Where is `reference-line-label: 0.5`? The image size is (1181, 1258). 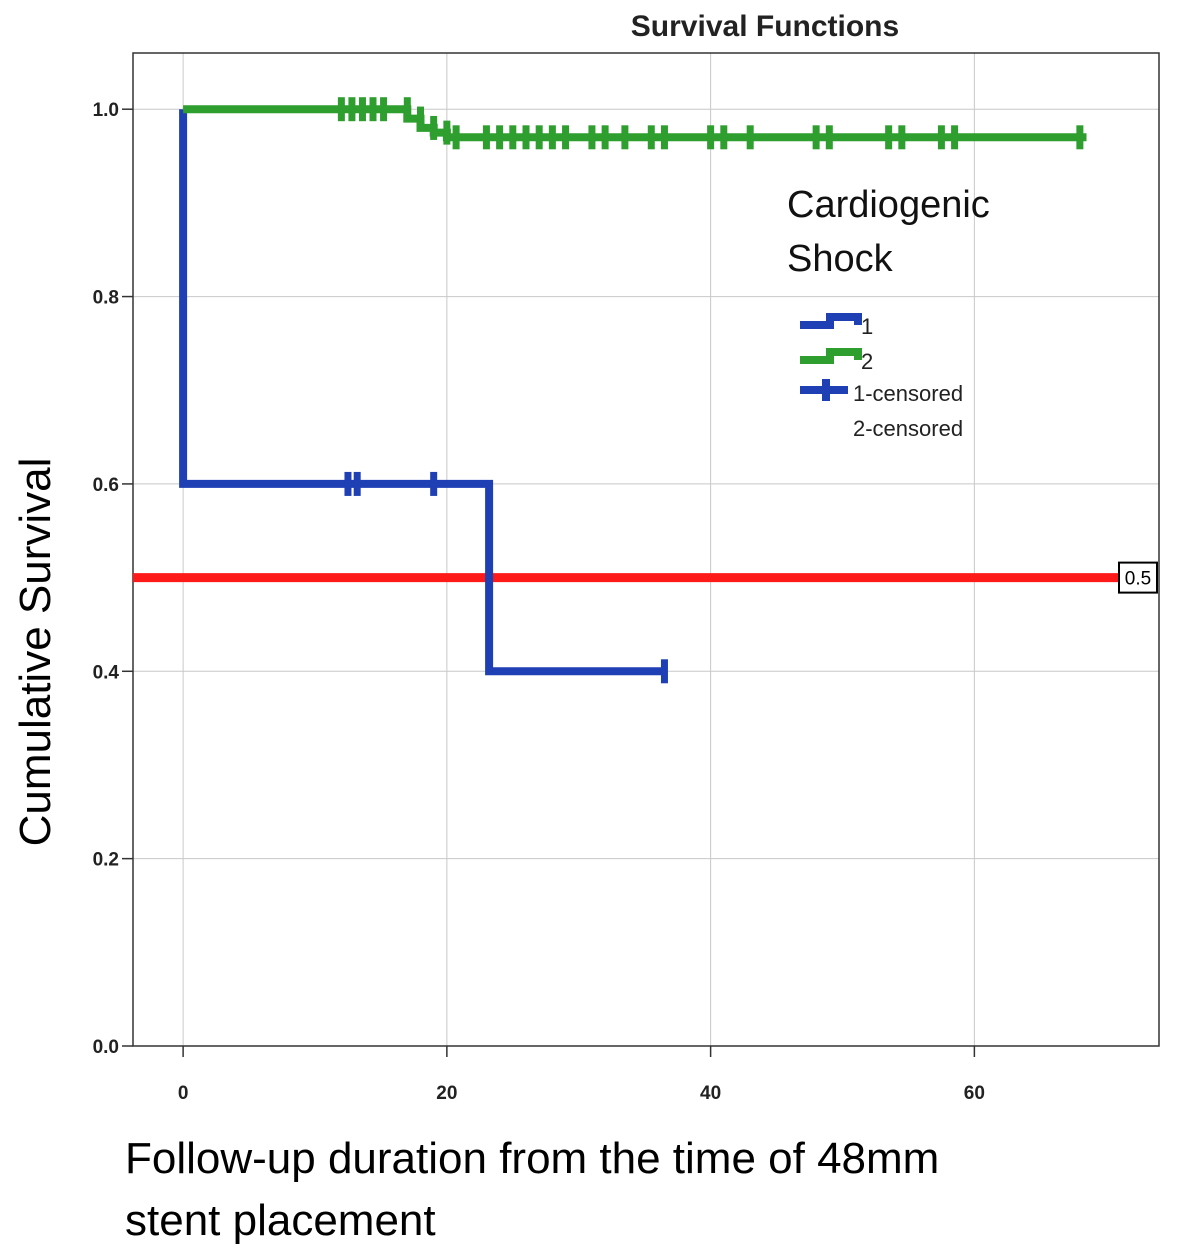
reference-line-label: 0.5 is located at coordinates (1138, 579).